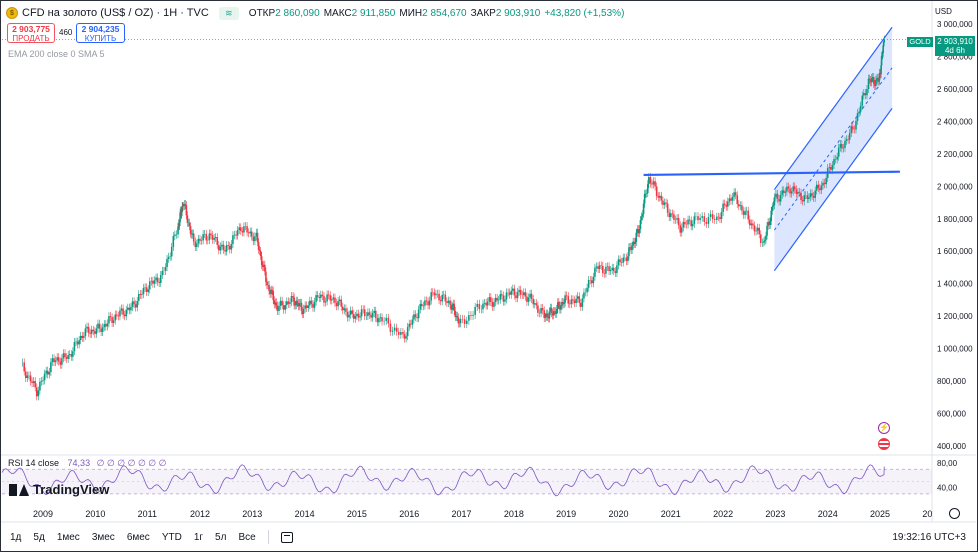  I want to click on spread-value: 460, so click(66, 32).